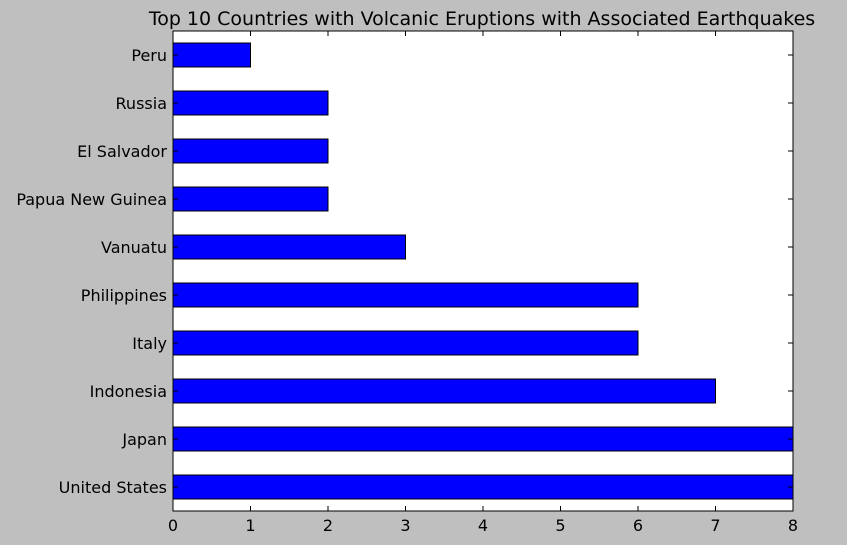 The width and height of the screenshot is (847, 545). What do you see at coordinates (141, 103) in the screenshot?
I see `y-tick-label: Russia` at bounding box center [141, 103].